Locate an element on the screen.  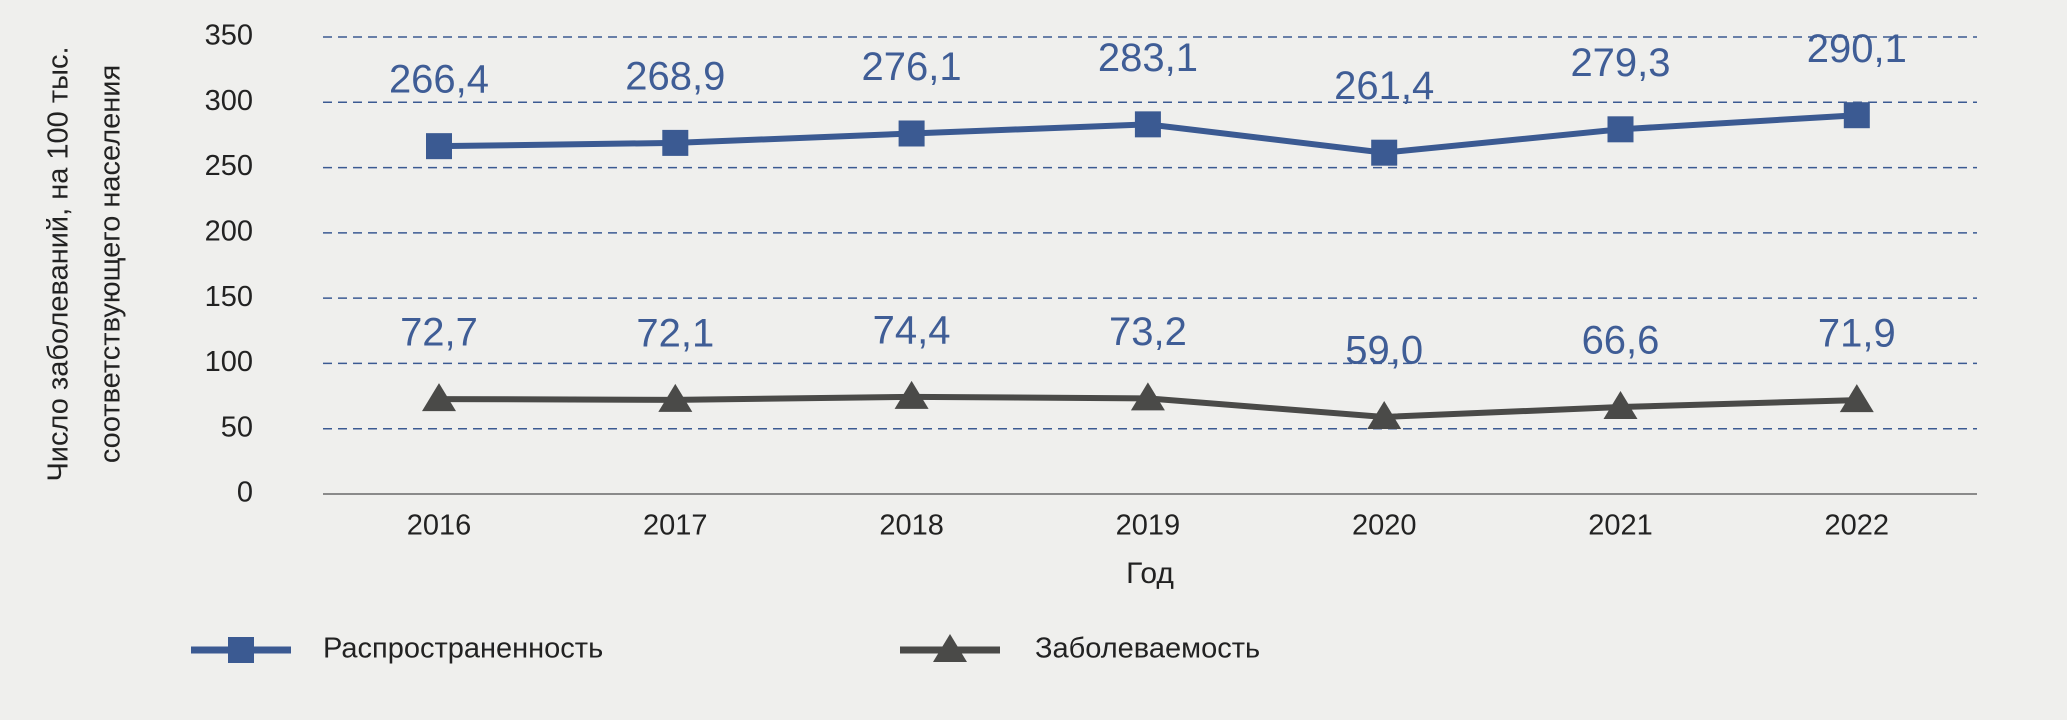
x-tick-label: 2022 is located at coordinates (1857, 526).